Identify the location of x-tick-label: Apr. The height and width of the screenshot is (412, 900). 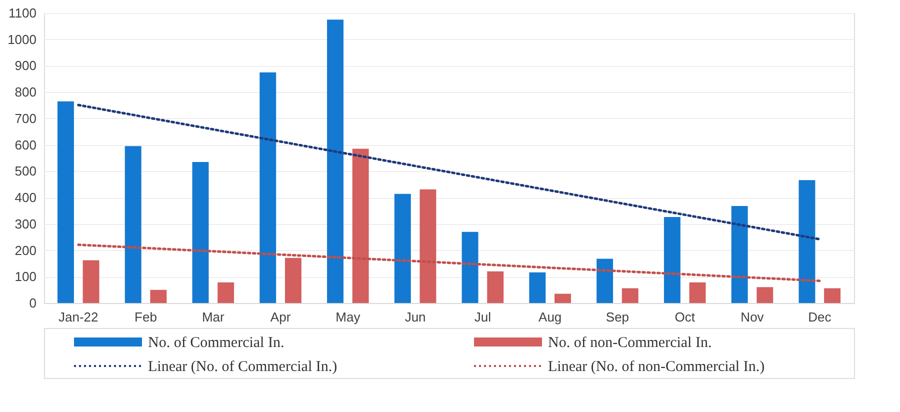
(281, 317).